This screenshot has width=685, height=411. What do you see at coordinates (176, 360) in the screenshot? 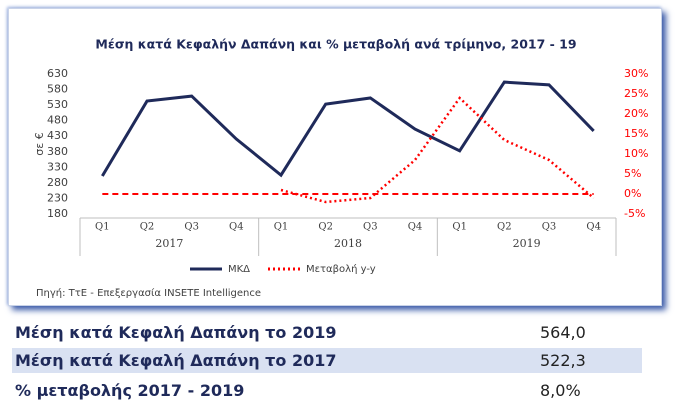
I see `row-label: Μέση κατά Κεφαλή Δαπάνη το 2017` at bounding box center [176, 360].